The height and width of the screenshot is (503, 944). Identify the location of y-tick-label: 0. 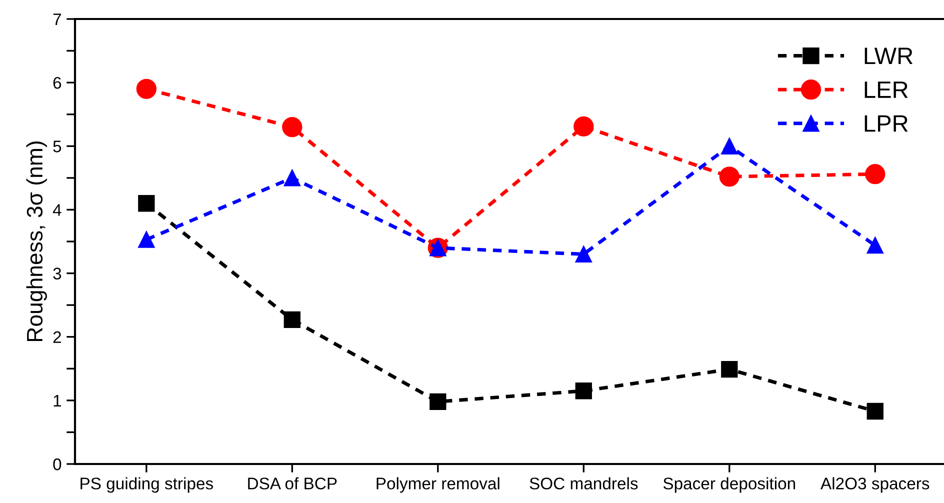
(57, 464).